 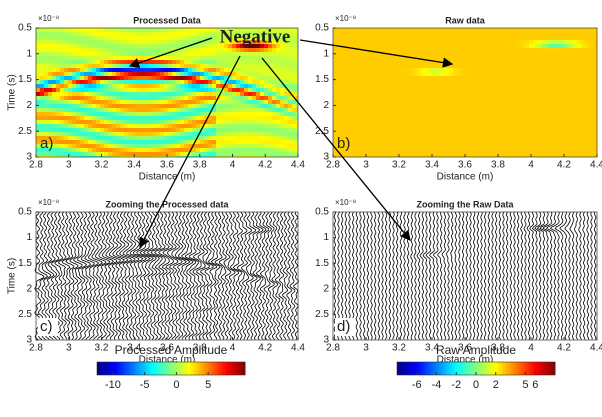 I want to click on y-tick-label: 1.5, so click(x=25, y=79).